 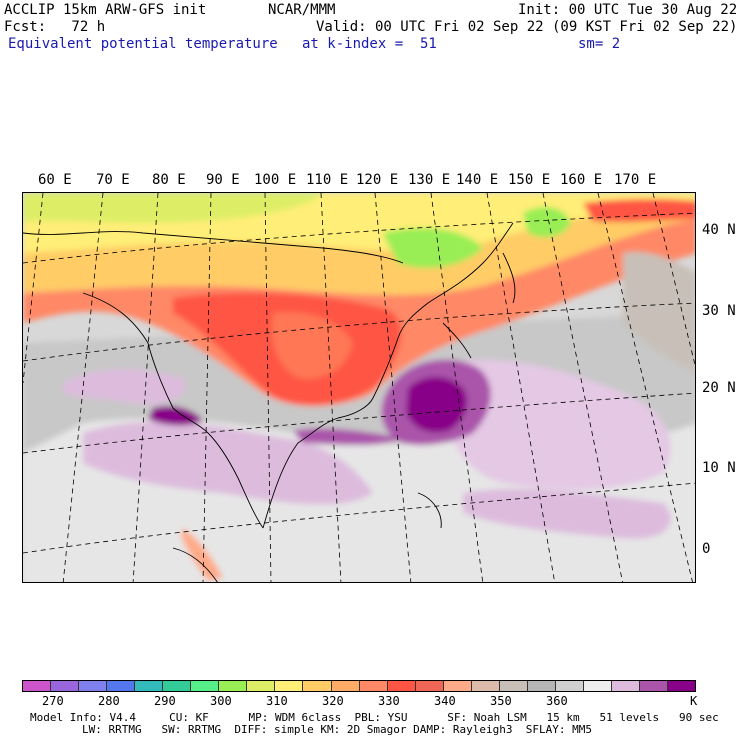 What do you see at coordinates (706, 549) in the screenshot?
I see `latitude-label: 0` at bounding box center [706, 549].